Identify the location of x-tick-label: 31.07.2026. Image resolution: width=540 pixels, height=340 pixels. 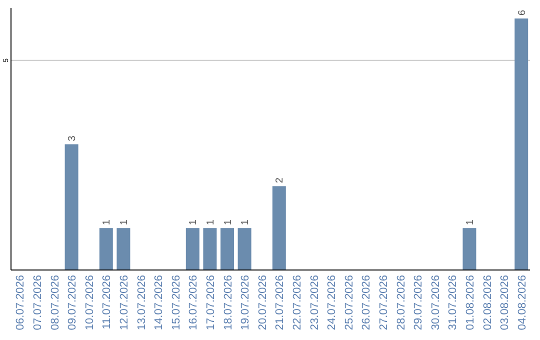
(453, 302).